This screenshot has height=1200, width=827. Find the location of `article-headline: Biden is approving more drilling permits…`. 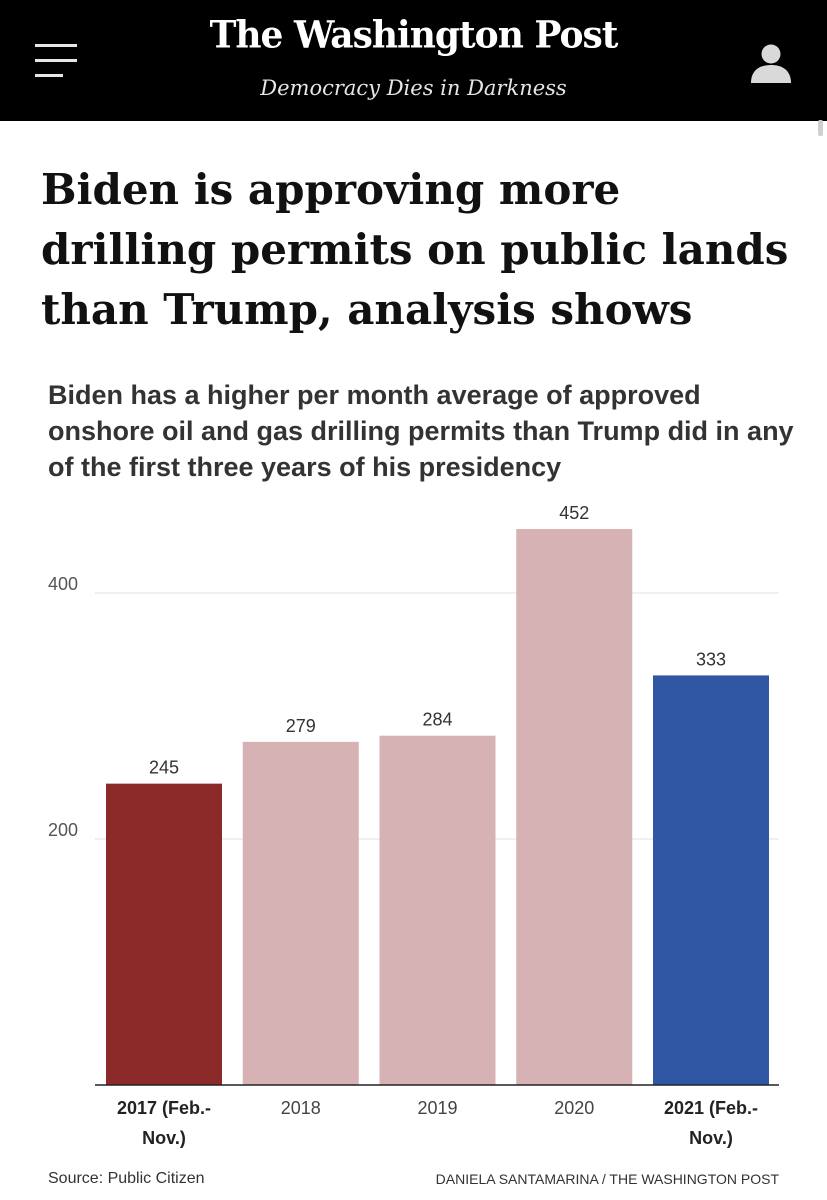

article-headline: Biden is approving more drilling permits… is located at coordinates (415, 249).